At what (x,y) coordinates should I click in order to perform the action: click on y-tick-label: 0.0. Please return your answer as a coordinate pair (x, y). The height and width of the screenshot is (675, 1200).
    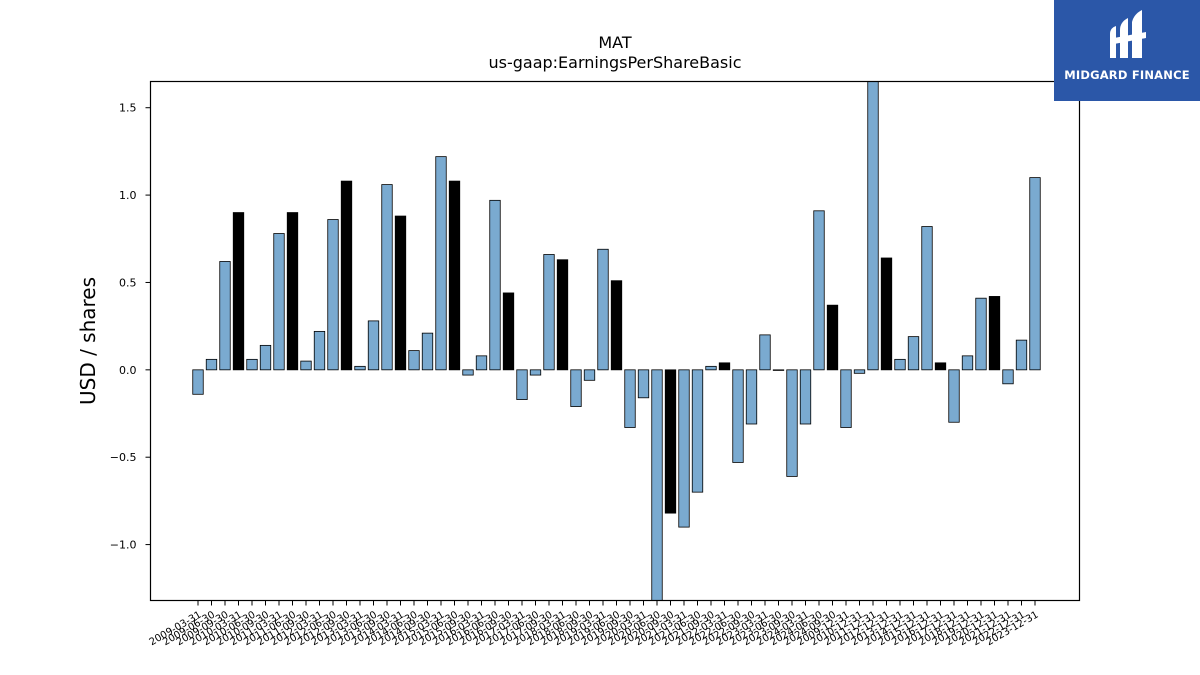
    Looking at the image, I should click on (128, 370).